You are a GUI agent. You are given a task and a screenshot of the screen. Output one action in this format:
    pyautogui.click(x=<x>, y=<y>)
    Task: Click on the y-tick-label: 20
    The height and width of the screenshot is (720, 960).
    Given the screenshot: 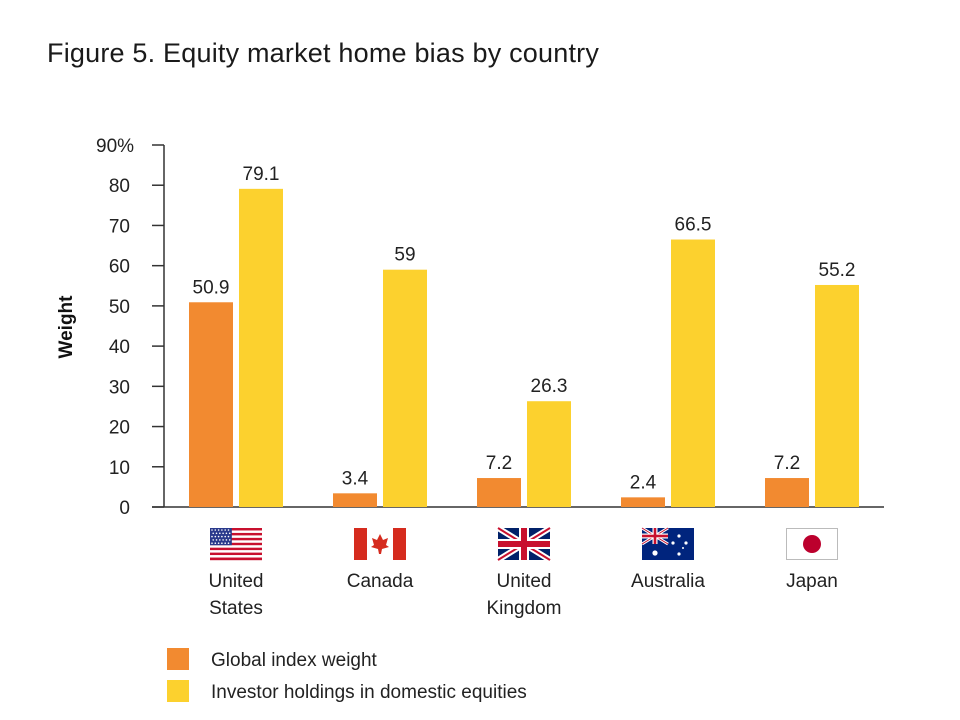 What is the action you would take?
    pyautogui.click(x=119, y=428)
    